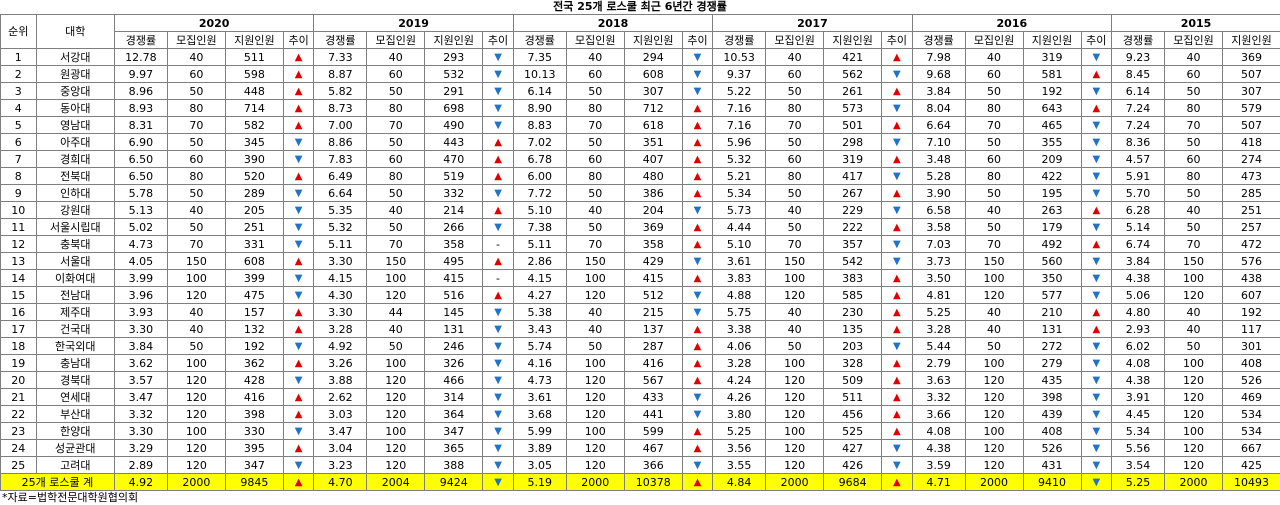 Image resolution: width=1280 pixels, height=505 pixels. Describe the element at coordinates (1251, 414) in the screenshot. I see `applicants-cell: 534` at that location.